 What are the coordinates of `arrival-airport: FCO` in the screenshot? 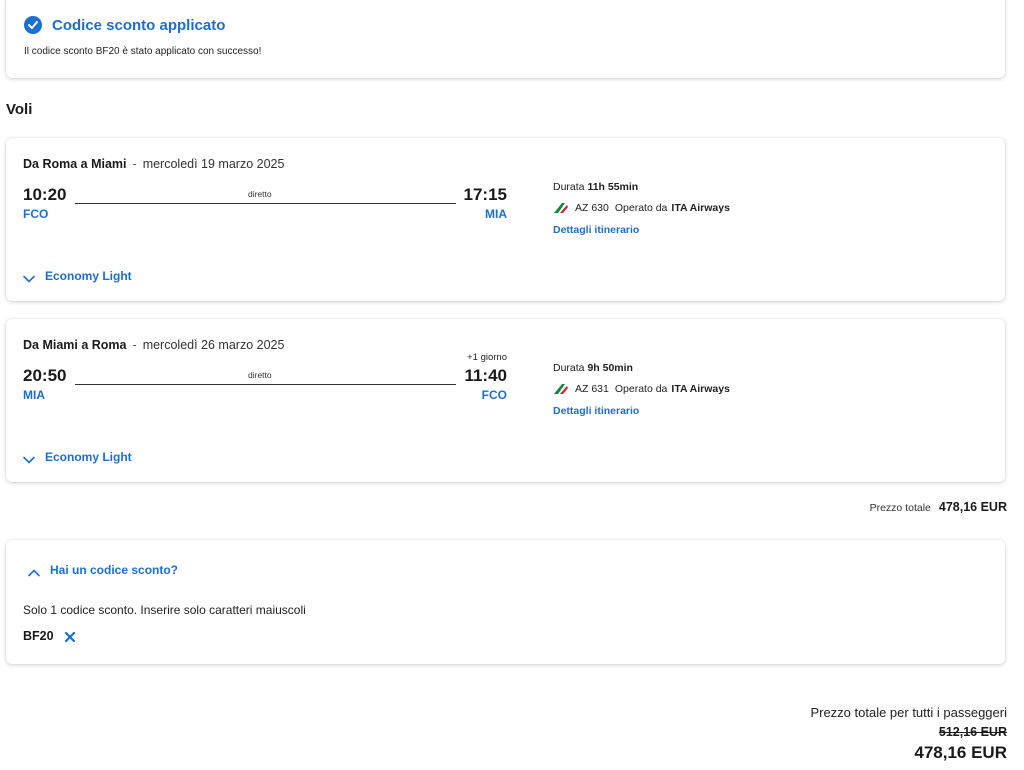 It's located at (494, 395).